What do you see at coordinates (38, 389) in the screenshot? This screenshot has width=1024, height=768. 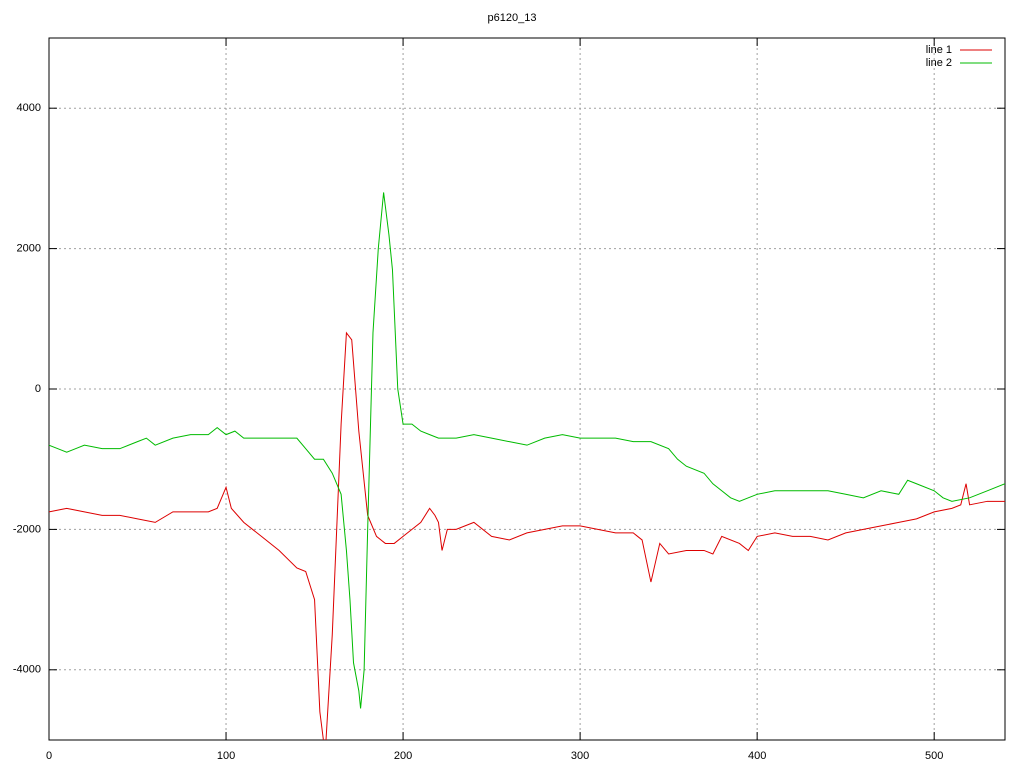 I see `y-tick-label: 0` at bounding box center [38, 389].